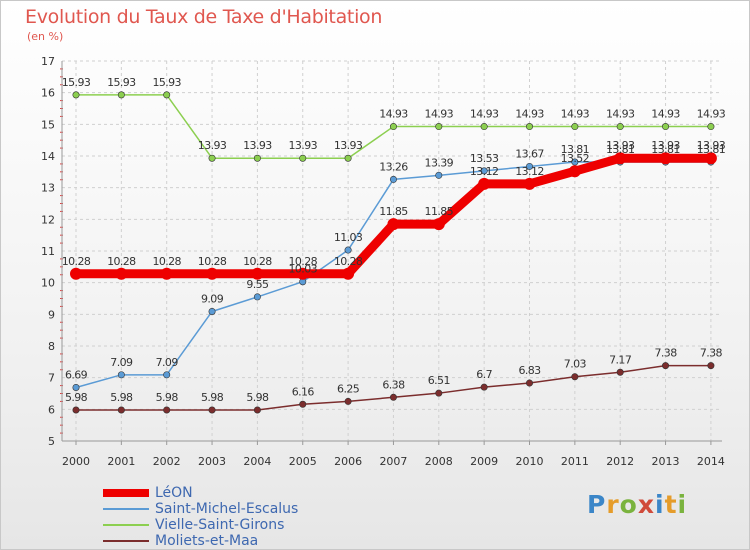 This screenshot has width=750, height=550. Describe the element at coordinates (45, 36) in the screenshot. I see `chart-unit-label: (en %)` at that location.